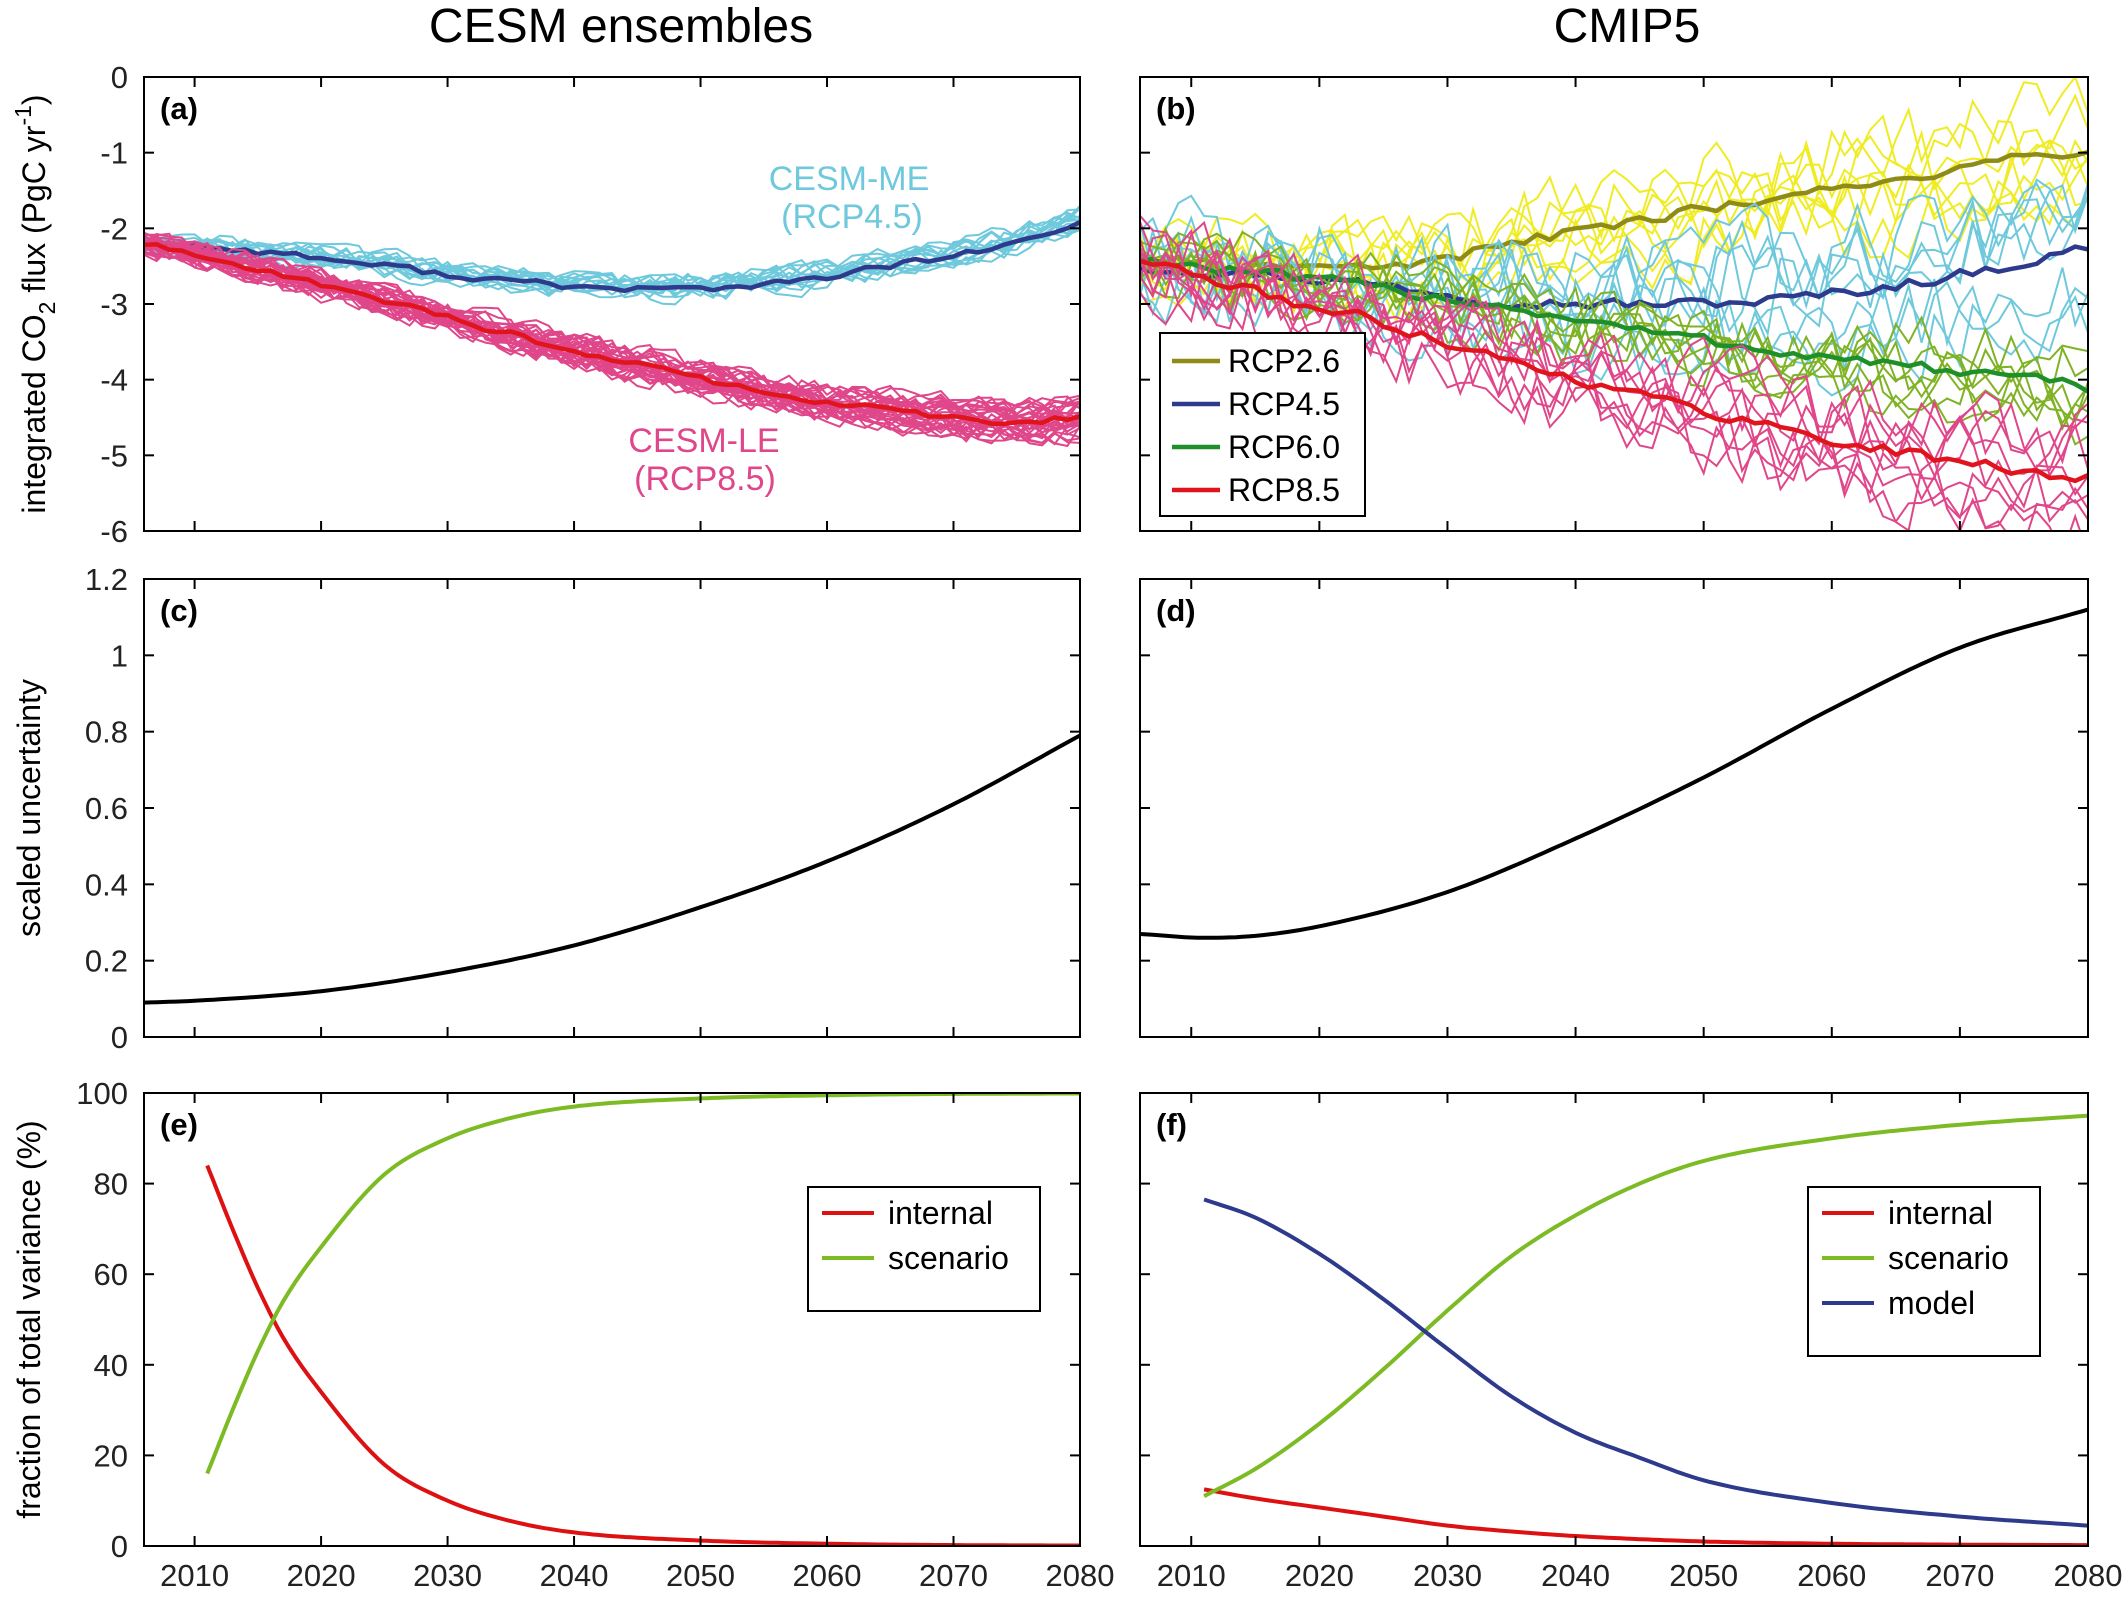 The height and width of the screenshot is (1599, 2128). What do you see at coordinates (1284, 490) in the screenshot?
I see `legend-label: RCP8.5` at bounding box center [1284, 490].